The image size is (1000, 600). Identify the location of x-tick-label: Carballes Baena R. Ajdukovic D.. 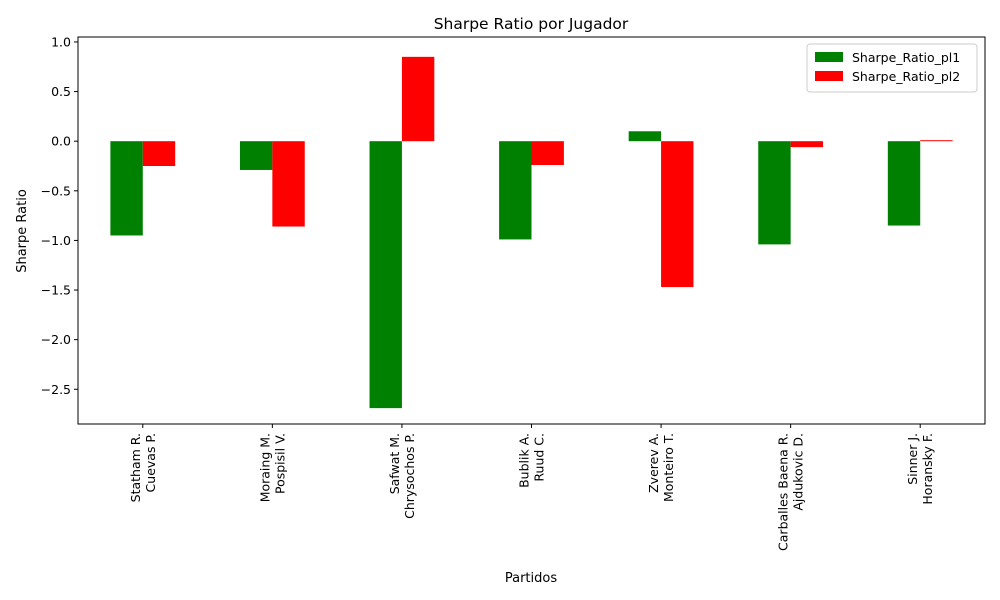
(791, 492).